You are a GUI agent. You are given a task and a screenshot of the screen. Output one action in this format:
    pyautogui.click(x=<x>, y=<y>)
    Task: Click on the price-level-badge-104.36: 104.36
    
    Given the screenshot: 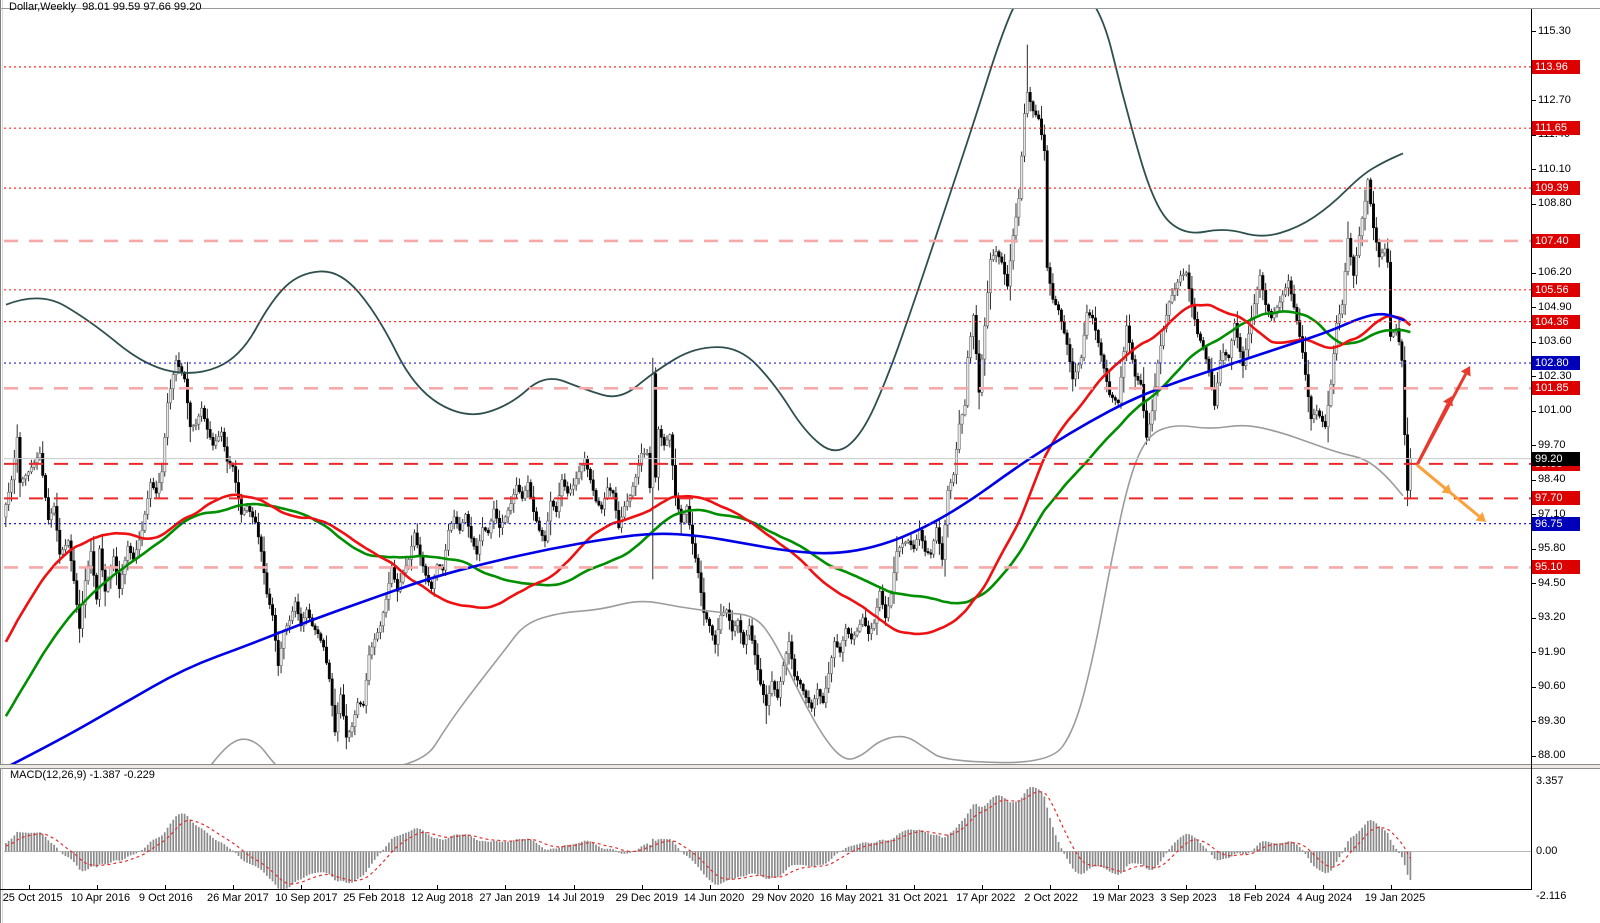 What is the action you would take?
    pyautogui.click(x=1556, y=321)
    